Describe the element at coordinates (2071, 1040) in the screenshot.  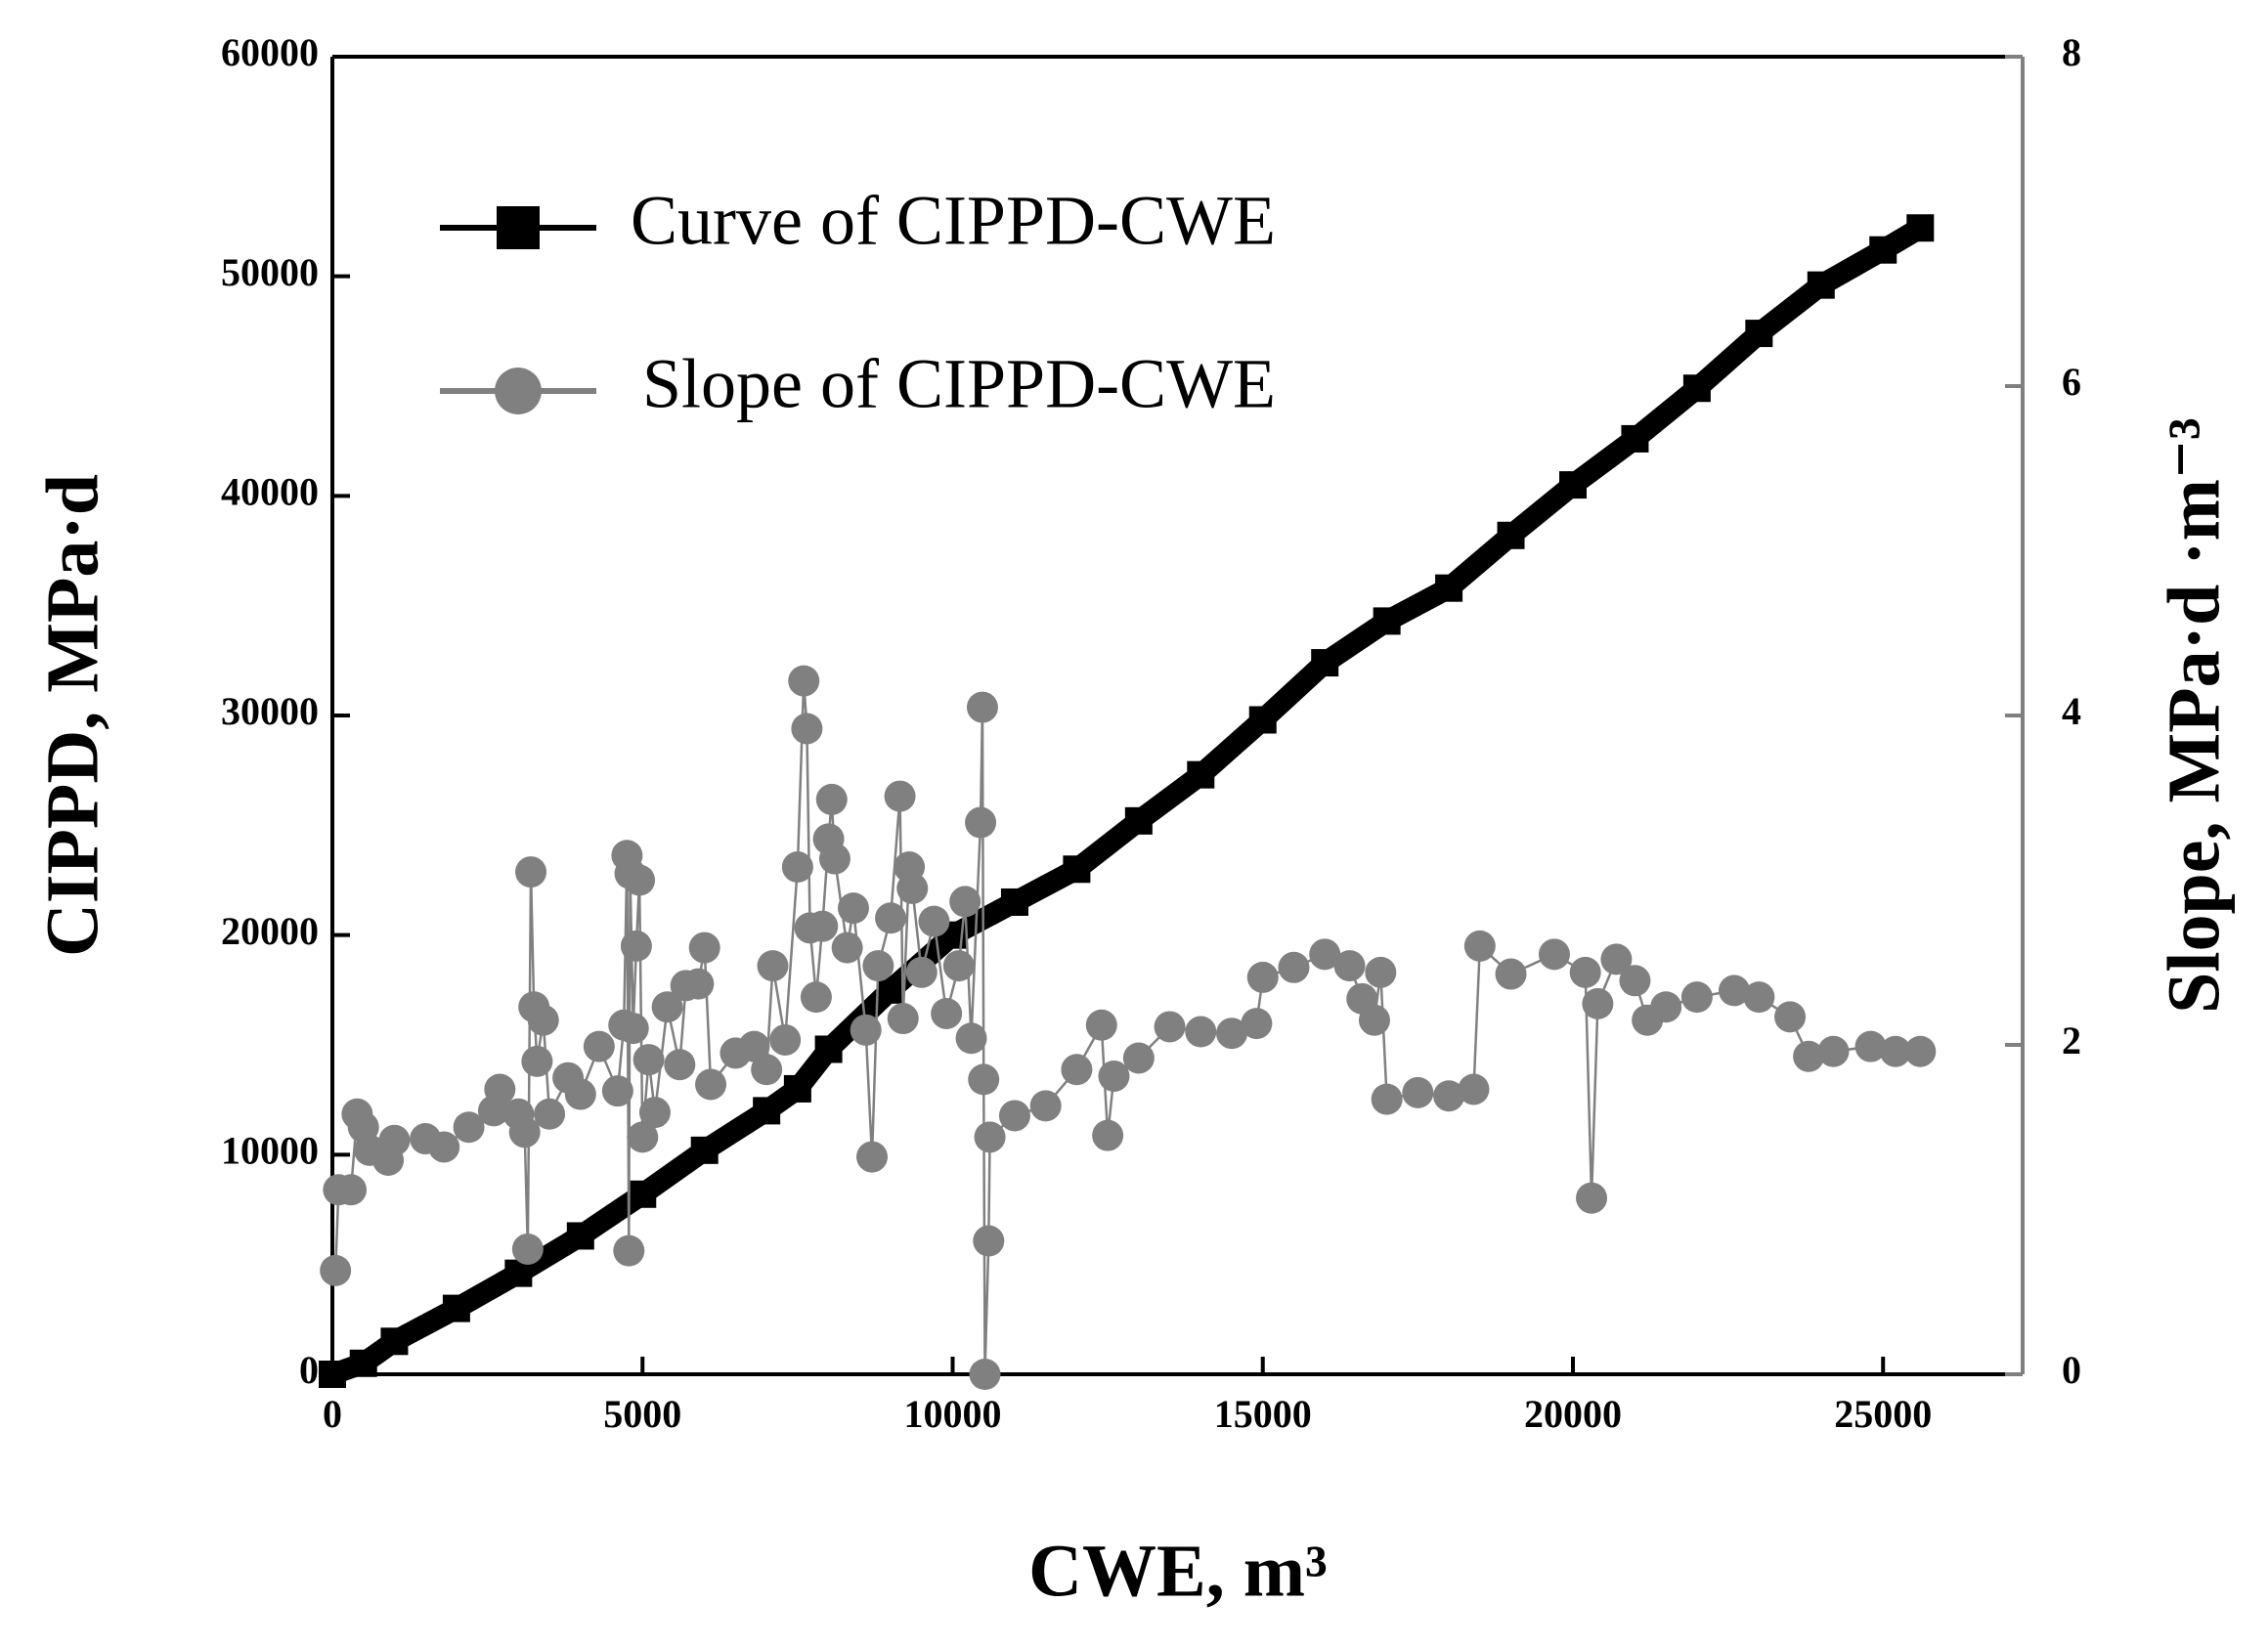
I see `y2-tick-label: 2` at that location.